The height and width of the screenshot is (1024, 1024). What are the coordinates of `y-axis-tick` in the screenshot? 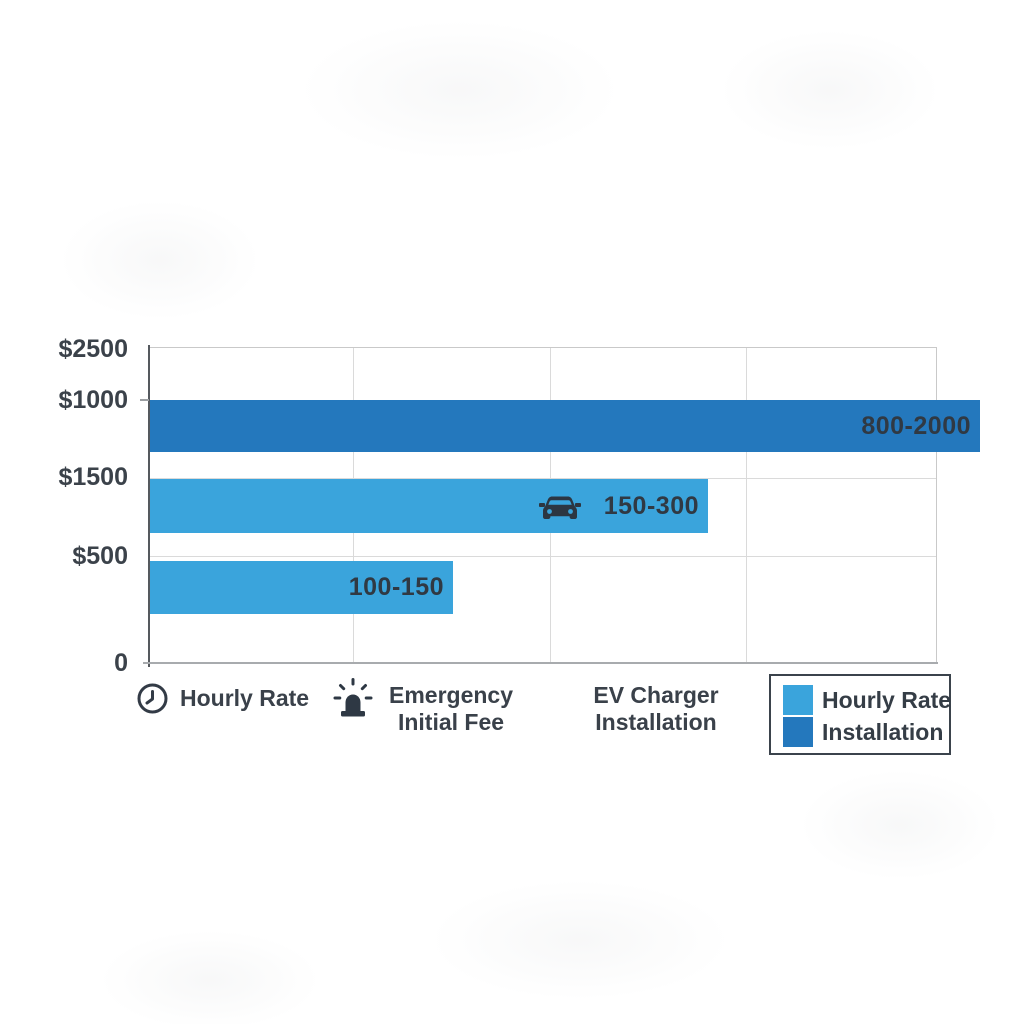 It's located at (144, 400).